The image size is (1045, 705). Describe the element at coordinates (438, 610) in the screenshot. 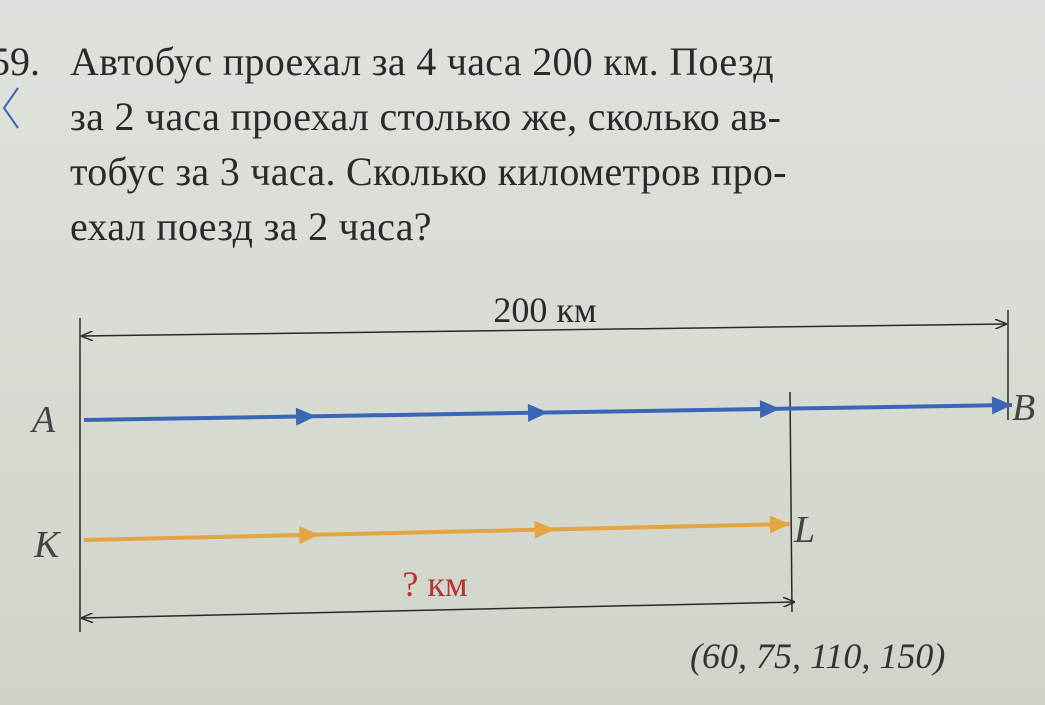

I see `unknown-distance-dimension` at that location.